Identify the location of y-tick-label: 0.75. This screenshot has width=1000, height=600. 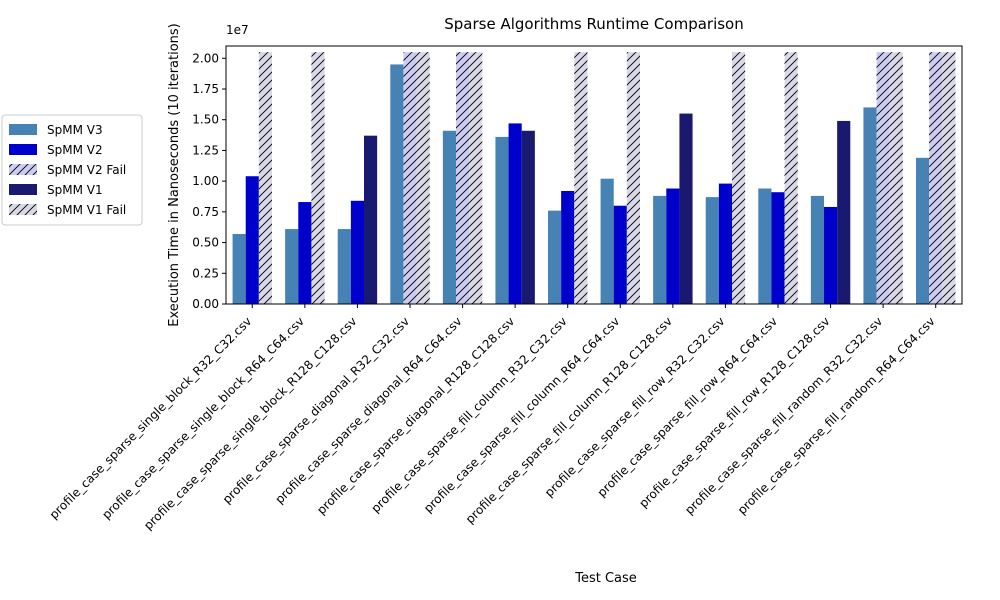
(205, 212).